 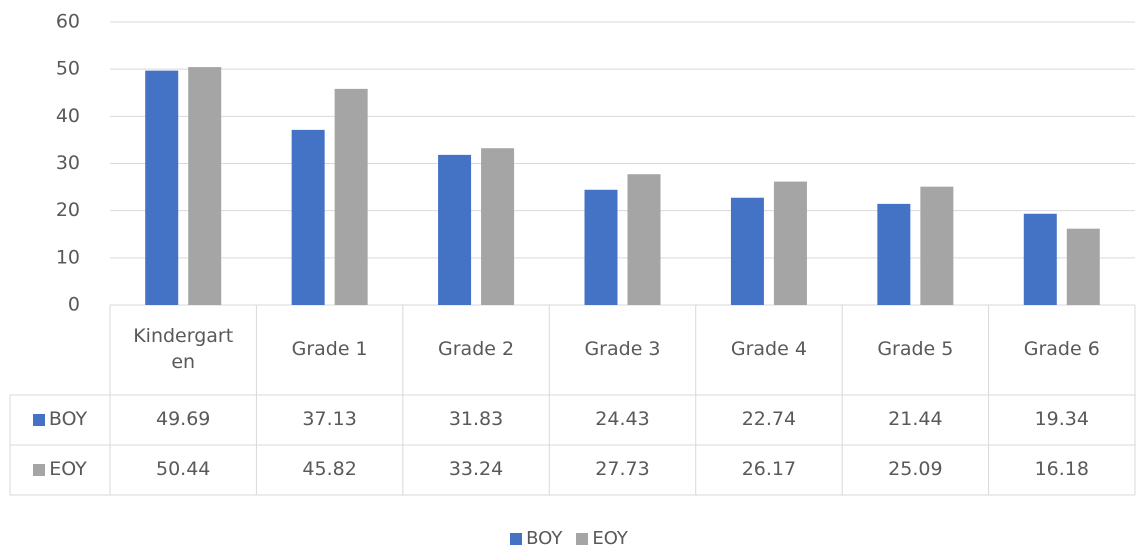 I want to click on table-value: 16.18, so click(x=1061, y=469).